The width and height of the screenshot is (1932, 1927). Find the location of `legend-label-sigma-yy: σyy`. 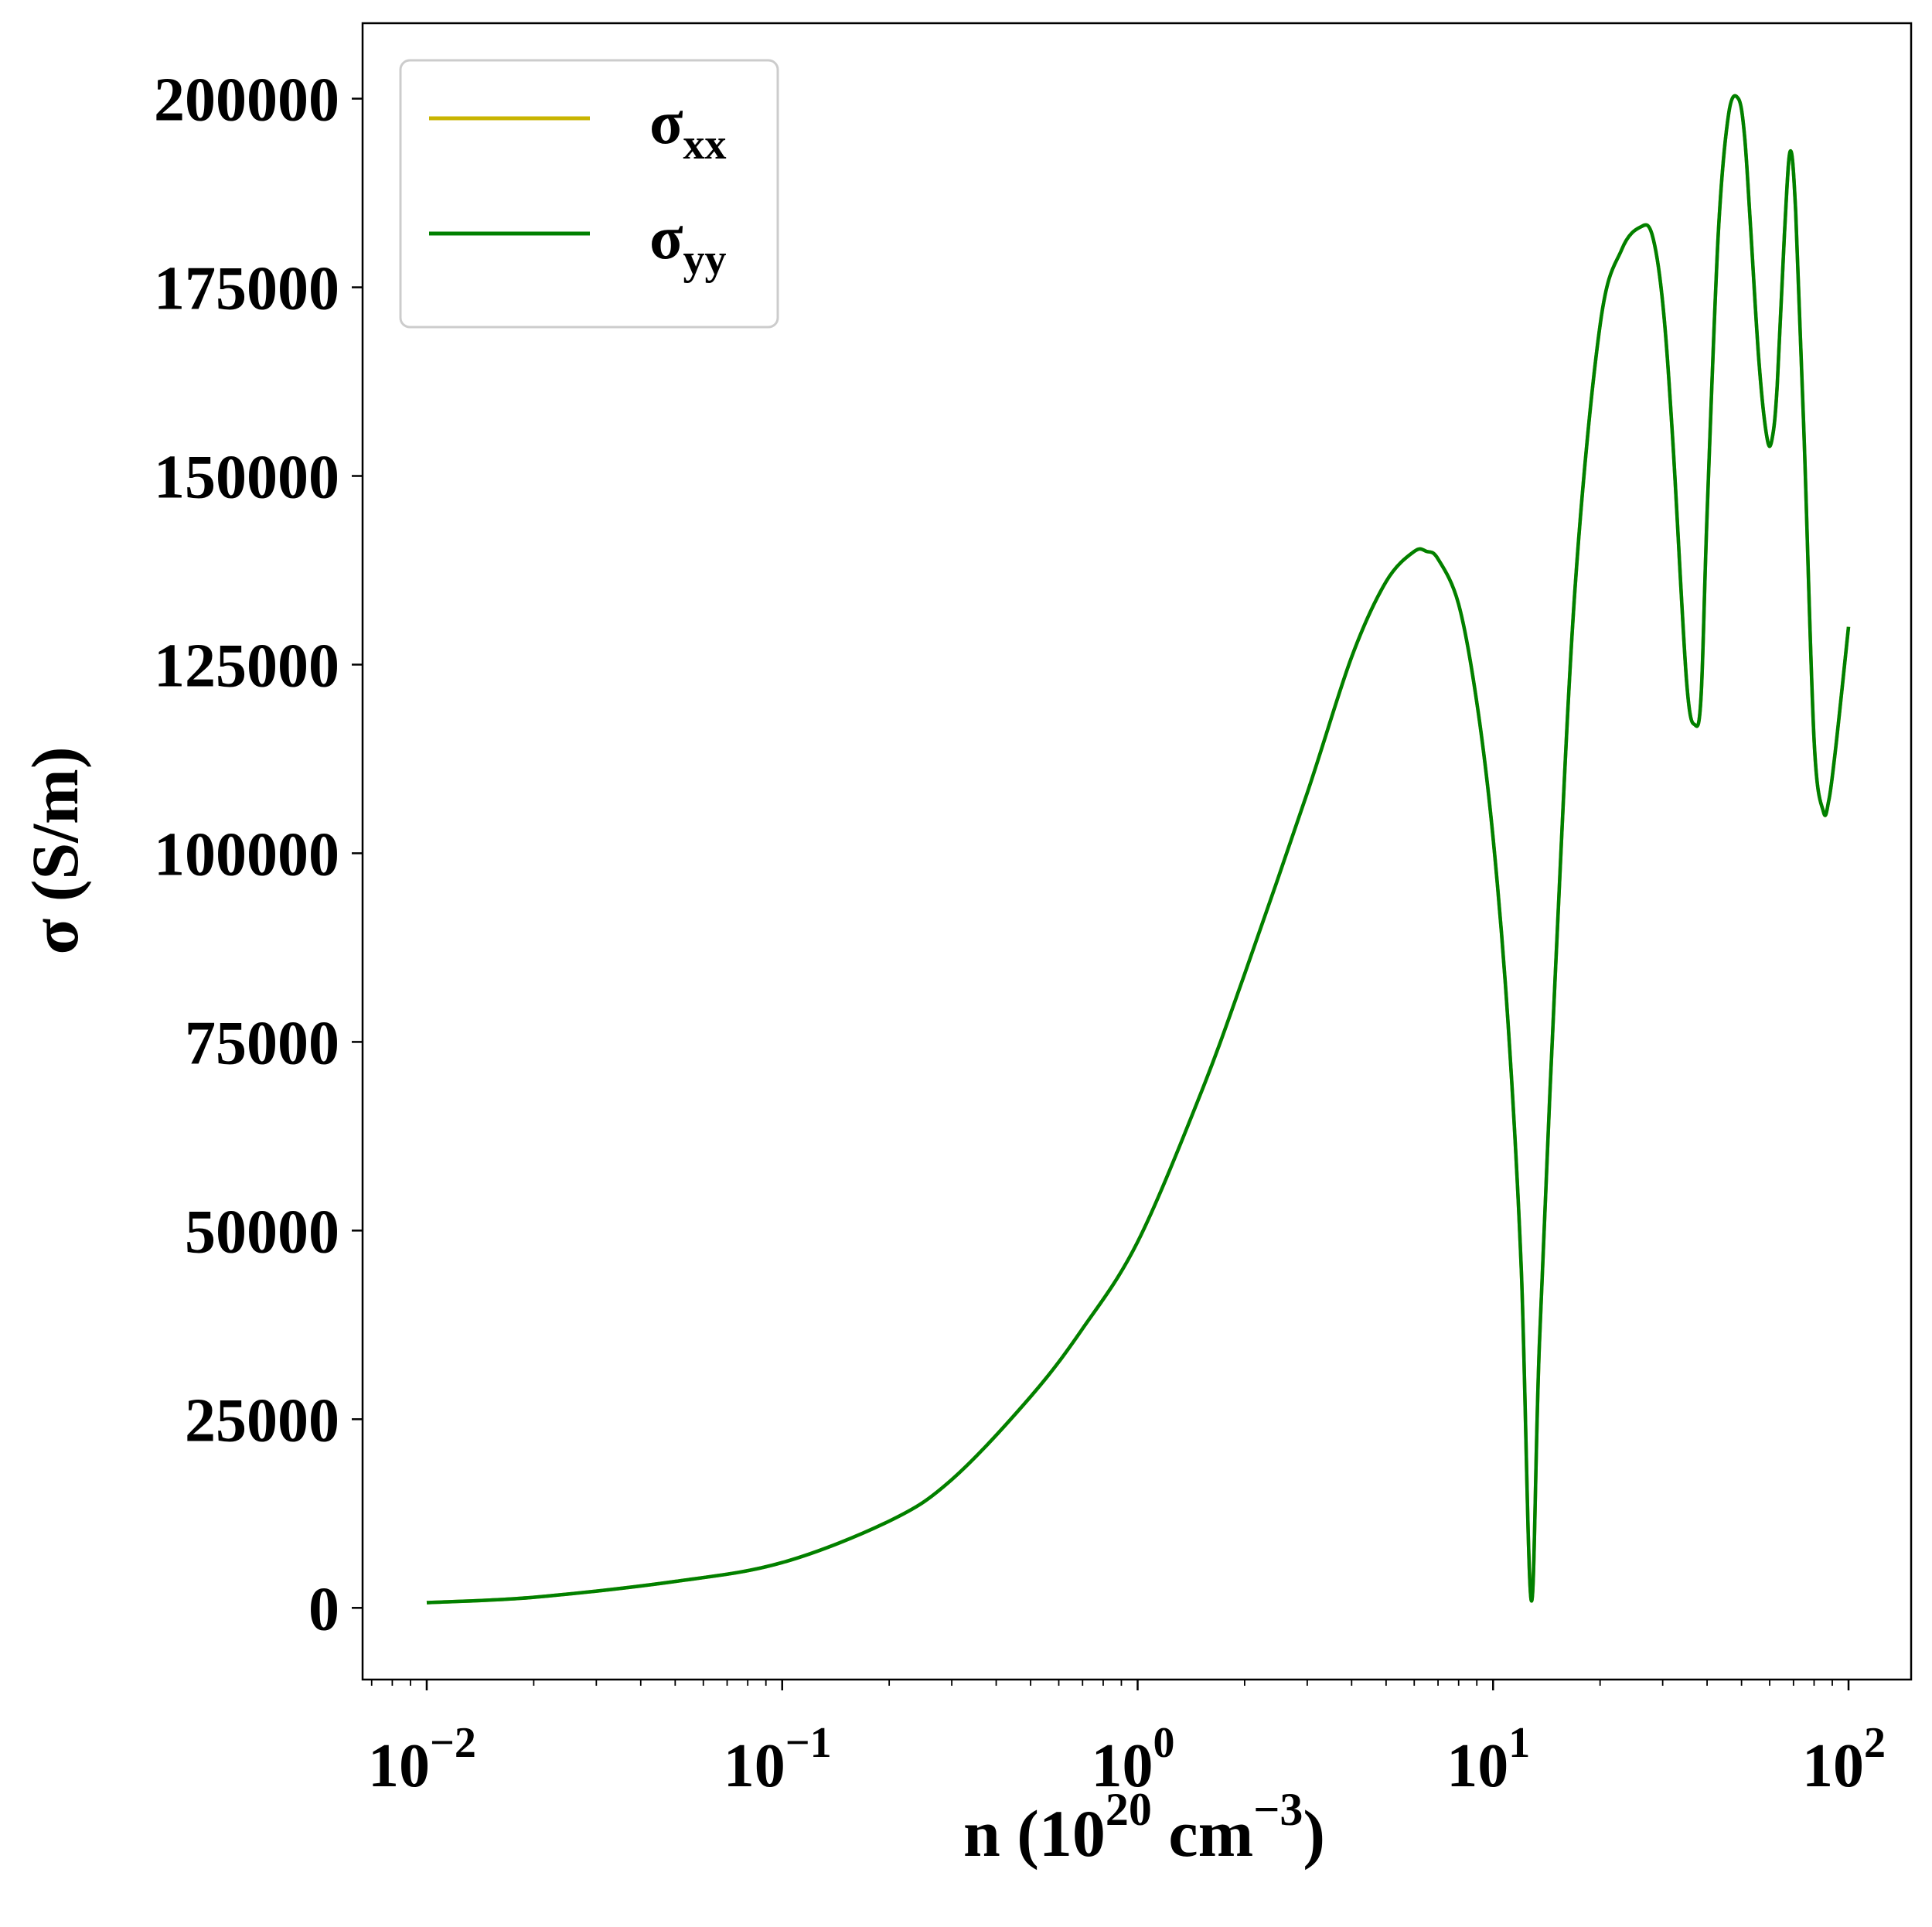

legend-label-sigma-yy: σyy is located at coordinates (688, 244).